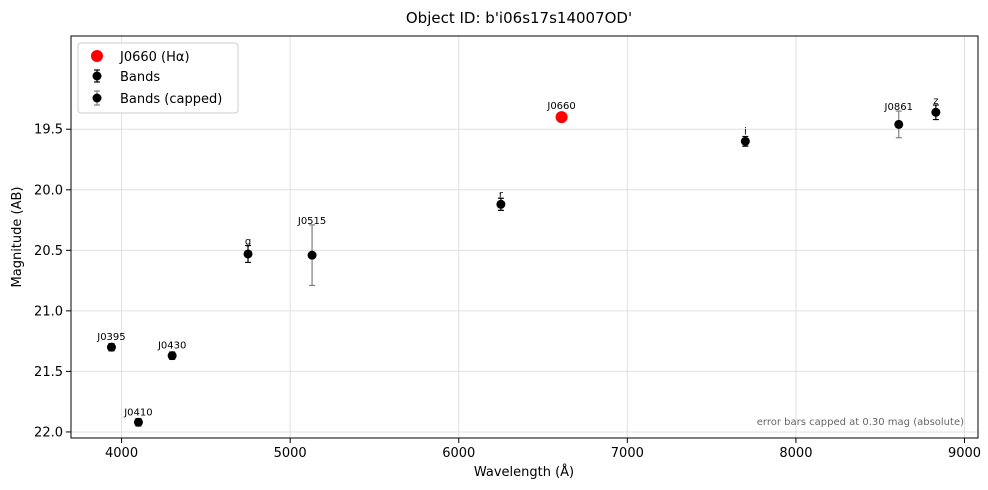 The width and height of the screenshot is (988, 490). I want to click on chart-title: Object ID: b'i06s17s14007OD', so click(519, 18).